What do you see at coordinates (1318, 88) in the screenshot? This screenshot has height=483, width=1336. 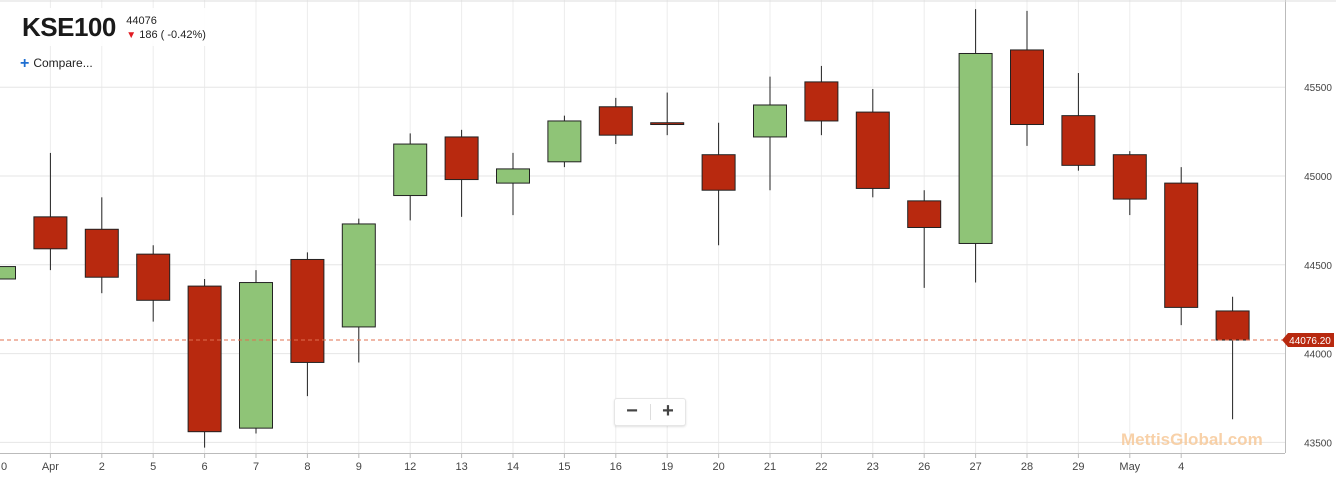 I see `y-tick-label: 45500` at bounding box center [1318, 88].